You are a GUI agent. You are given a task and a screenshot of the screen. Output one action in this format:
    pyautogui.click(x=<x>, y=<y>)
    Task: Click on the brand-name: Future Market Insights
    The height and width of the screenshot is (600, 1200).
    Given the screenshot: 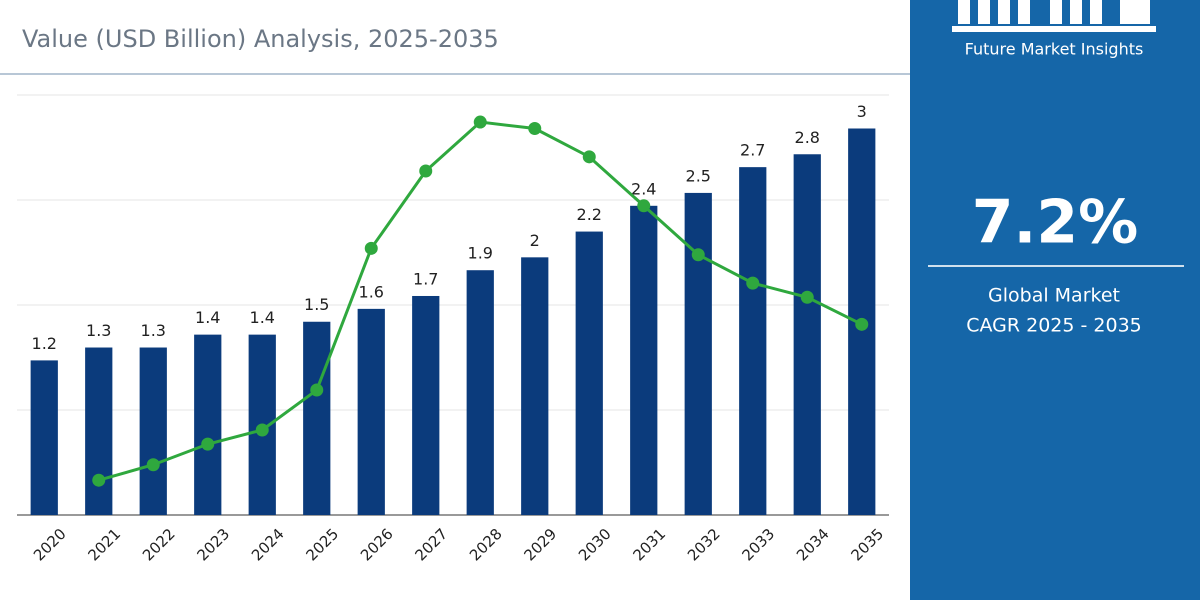 What is the action you would take?
    pyautogui.click(x=1054, y=49)
    